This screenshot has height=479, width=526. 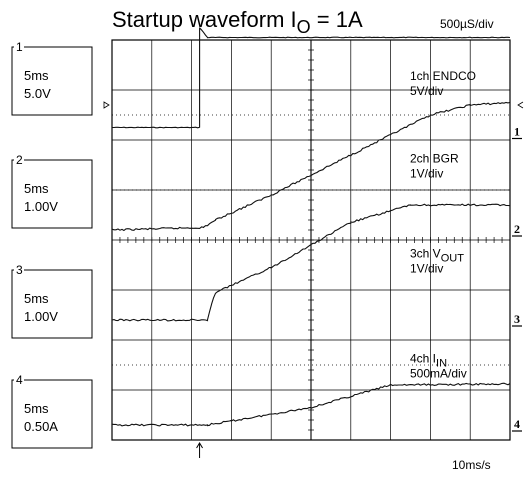 What do you see at coordinates (517, 132) in the screenshot?
I see `channel-marker-ch1: 1` at bounding box center [517, 132].